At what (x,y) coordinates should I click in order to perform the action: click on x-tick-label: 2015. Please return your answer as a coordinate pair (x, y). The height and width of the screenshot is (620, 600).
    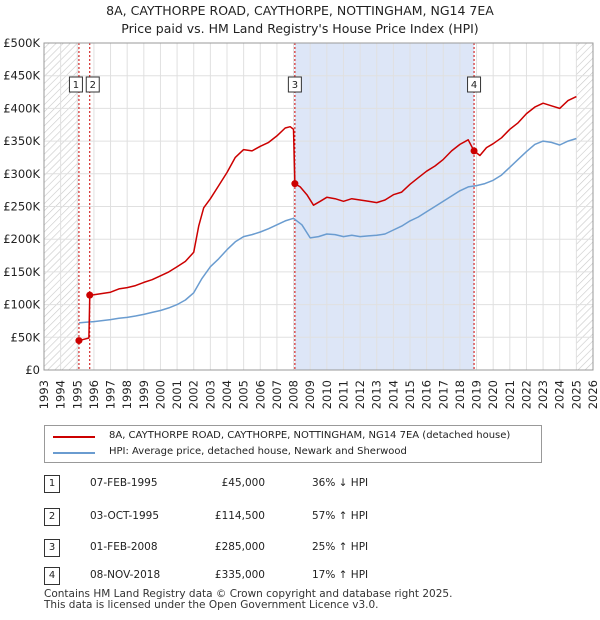
    Looking at the image, I should click on (410, 394).